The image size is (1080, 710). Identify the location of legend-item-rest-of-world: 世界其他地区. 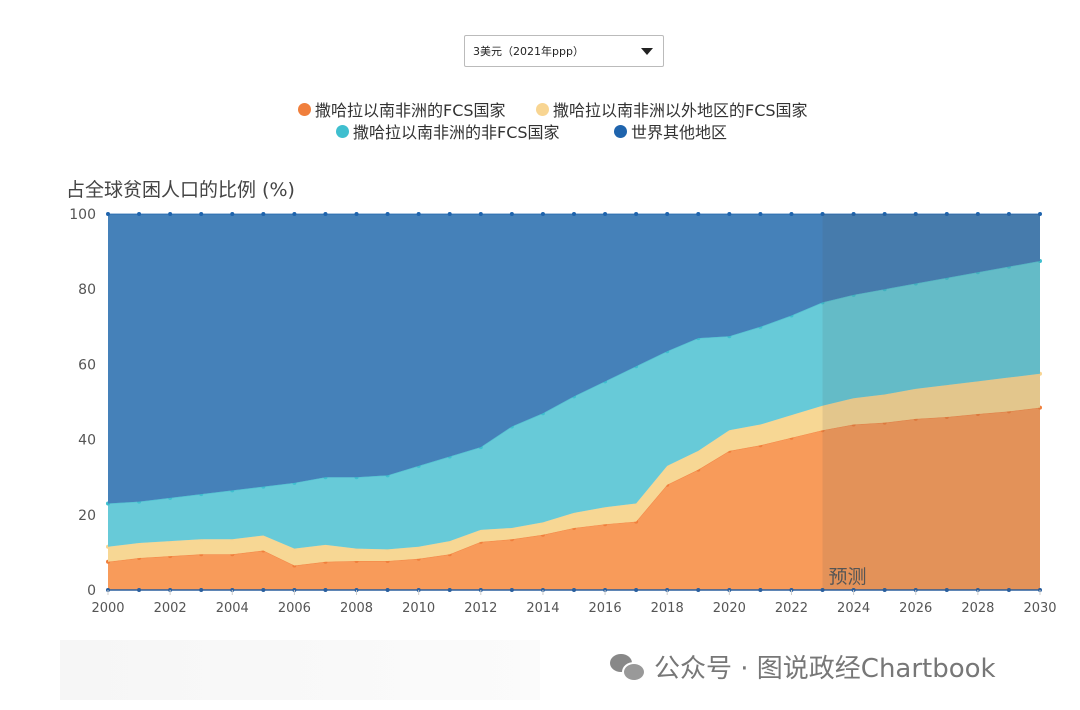
(670, 131).